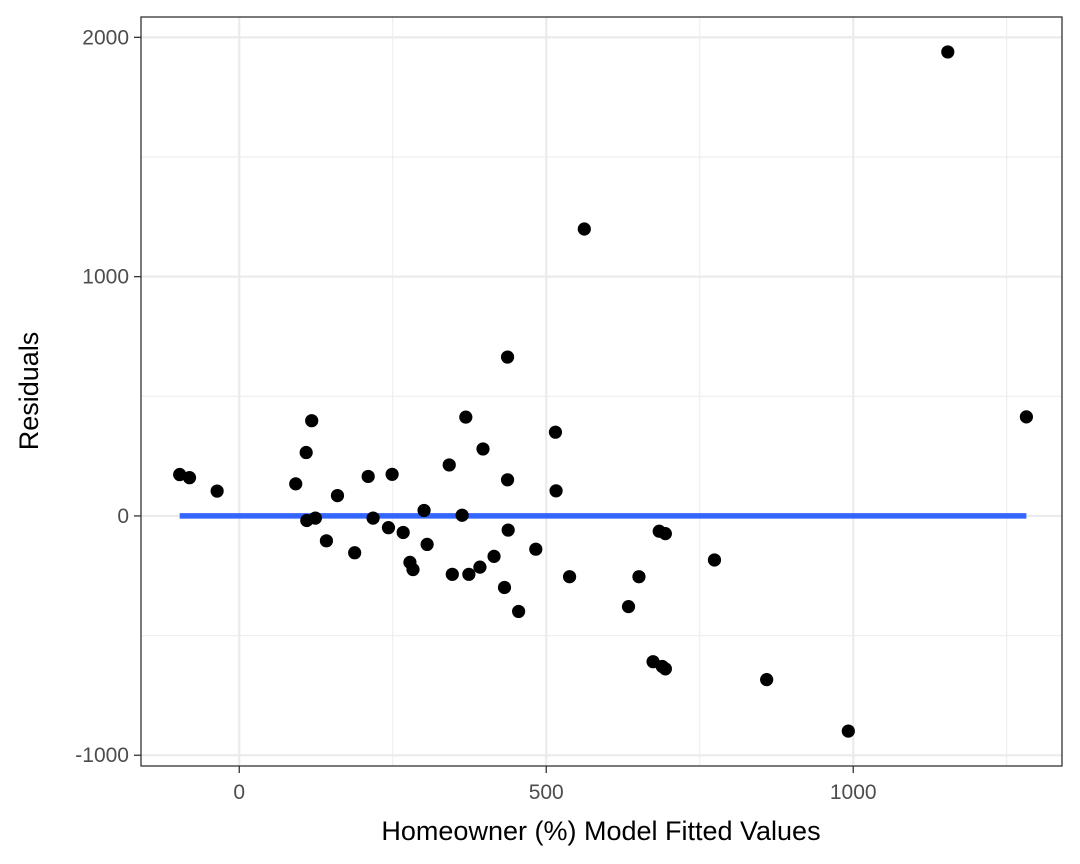  I want to click on y-tick-label: 0, so click(123, 516).